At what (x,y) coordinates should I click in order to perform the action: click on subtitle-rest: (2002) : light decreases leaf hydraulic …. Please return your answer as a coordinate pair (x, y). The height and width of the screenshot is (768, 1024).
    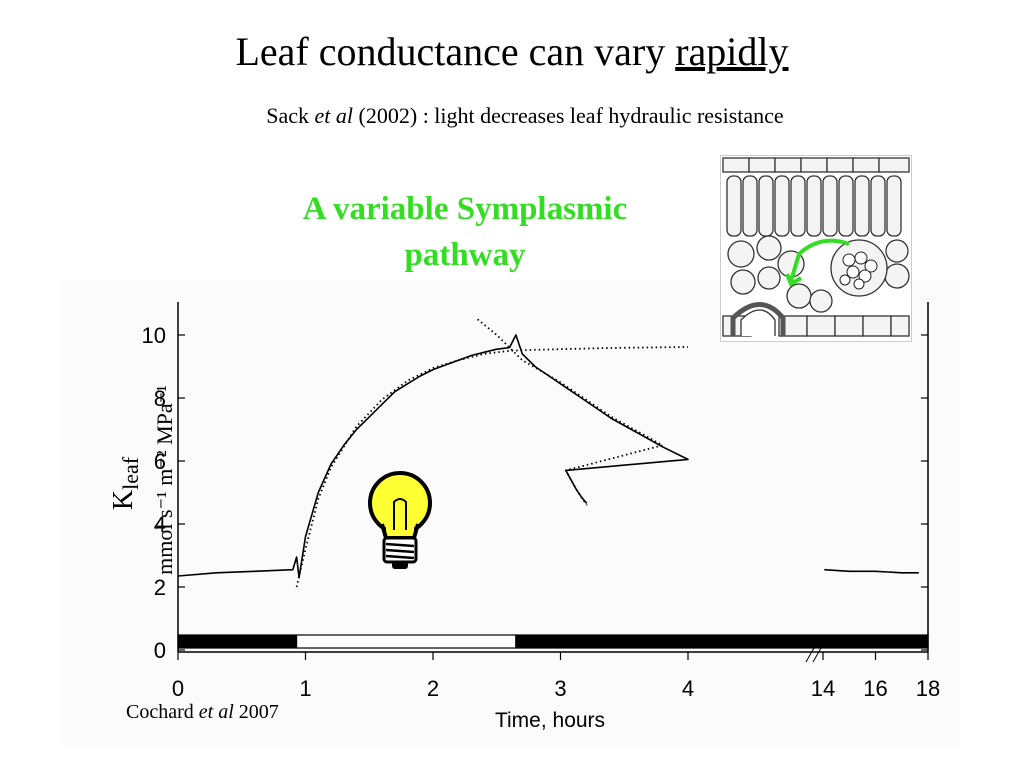
    Looking at the image, I should click on (568, 115).